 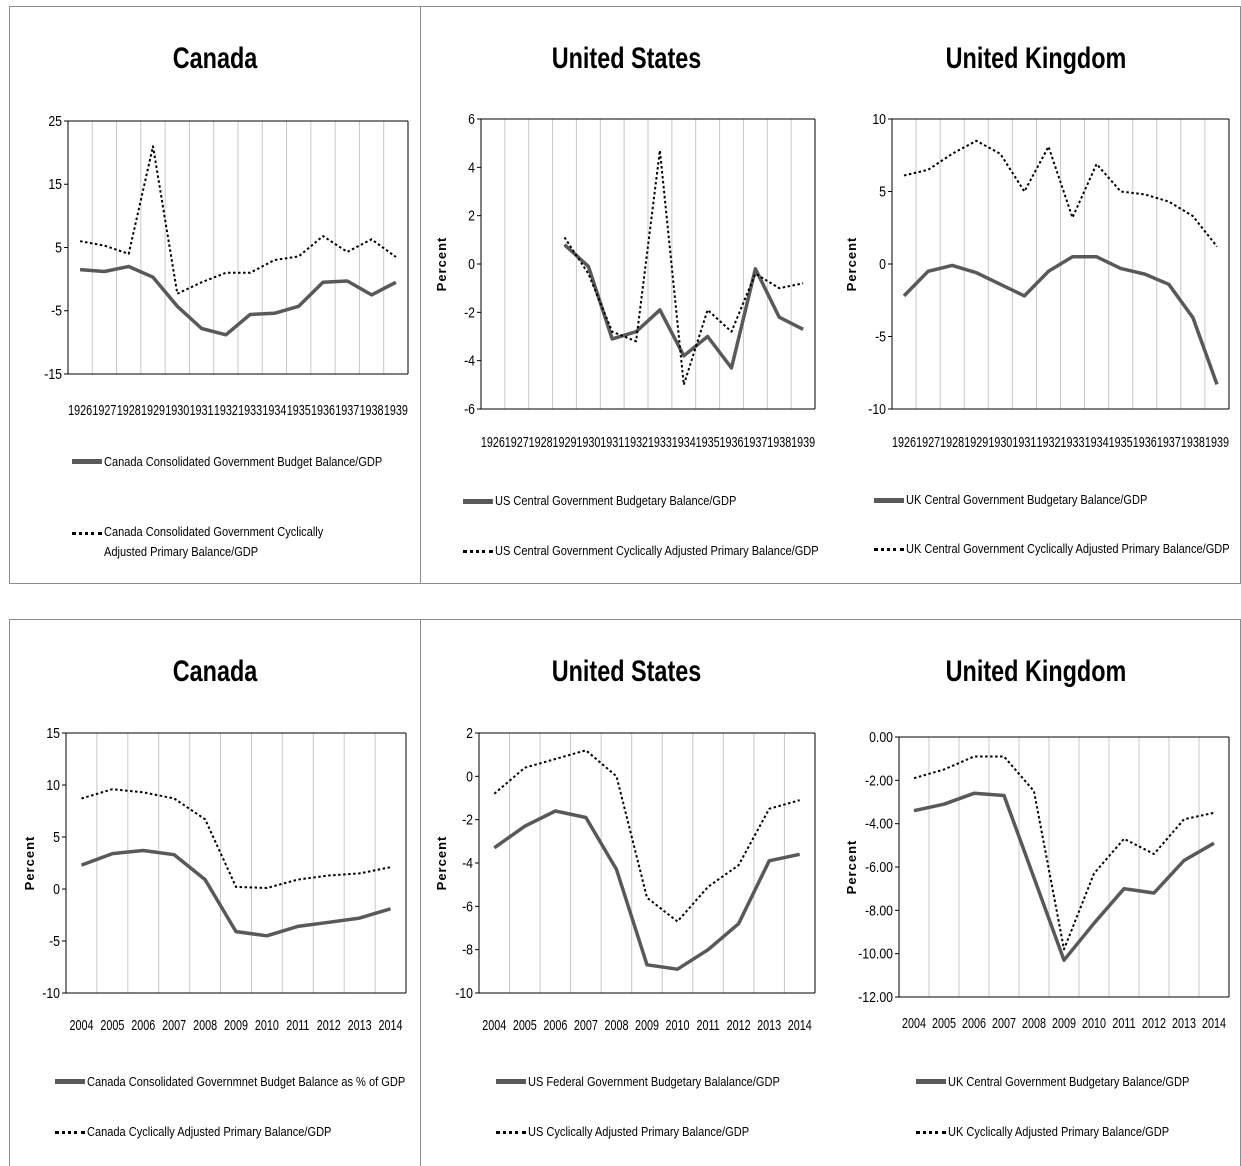 What do you see at coordinates (879, 119) in the screenshot?
I see `y-tick-label: 10` at bounding box center [879, 119].